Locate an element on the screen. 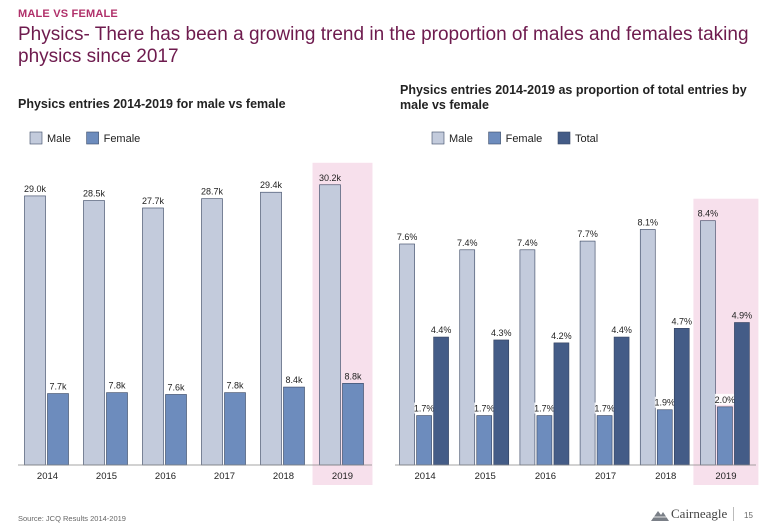  mountain-logo-icon is located at coordinates (660, 516).